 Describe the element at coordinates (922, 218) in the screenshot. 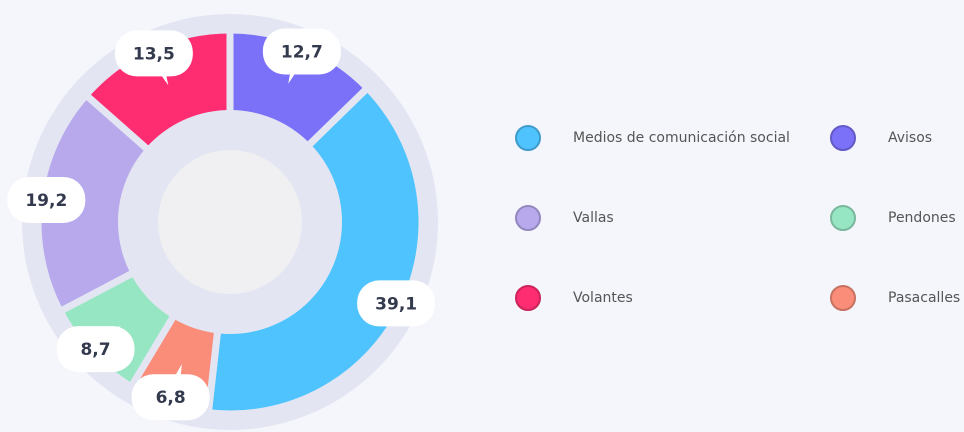

I see `legend-label: Pendones` at that location.